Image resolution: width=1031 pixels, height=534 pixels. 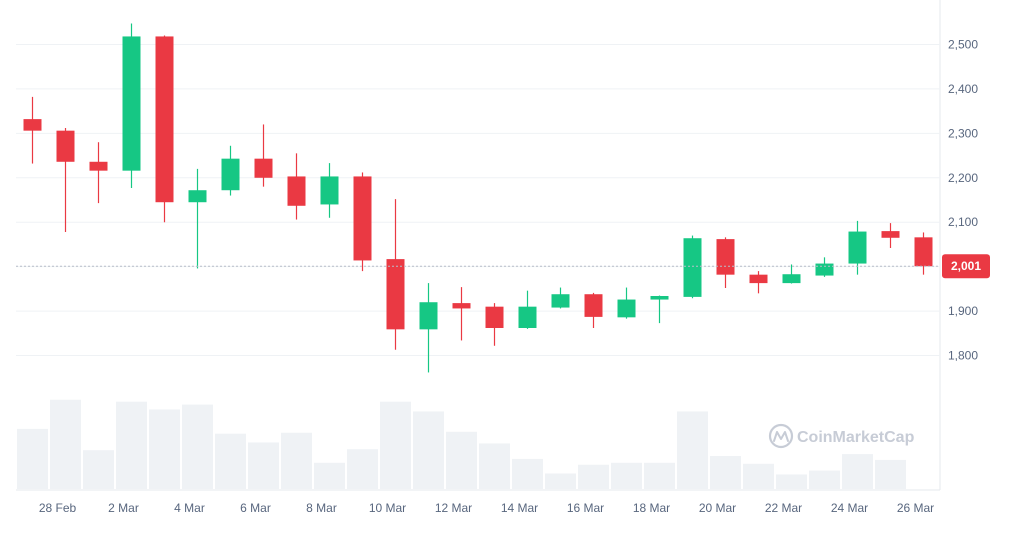 What do you see at coordinates (963, 199) in the screenshot?
I see `y-axis: 1,800 1,900 2,100 2,200 2,300 2,400 2,500` at bounding box center [963, 199].